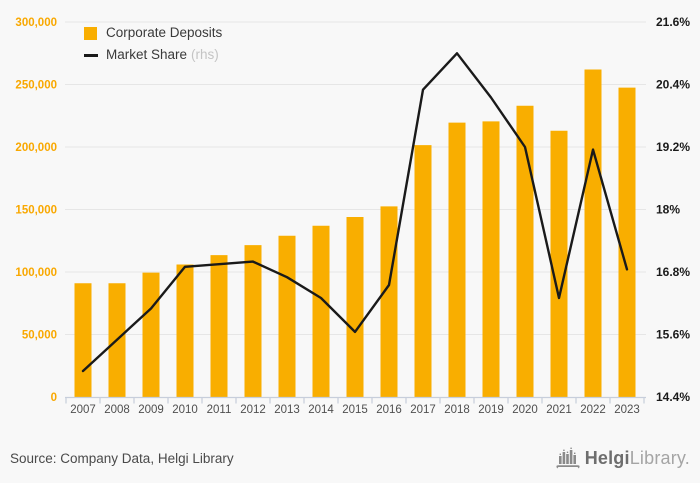 The width and height of the screenshot is (700, 483). Describe the element at coordinates (423, 271) in the screenshot. I see `bar-2017` at that location.